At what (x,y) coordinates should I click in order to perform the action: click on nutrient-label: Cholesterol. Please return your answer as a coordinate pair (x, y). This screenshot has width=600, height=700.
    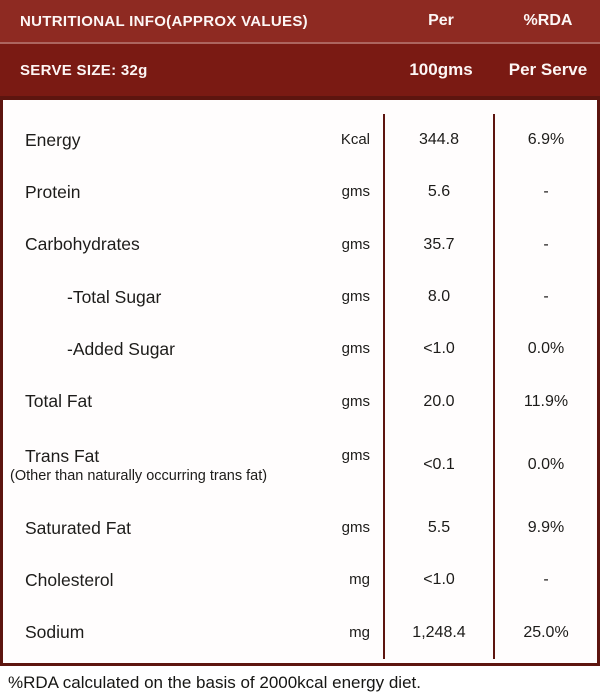
    Looking at the image, I should click on (69, 579).